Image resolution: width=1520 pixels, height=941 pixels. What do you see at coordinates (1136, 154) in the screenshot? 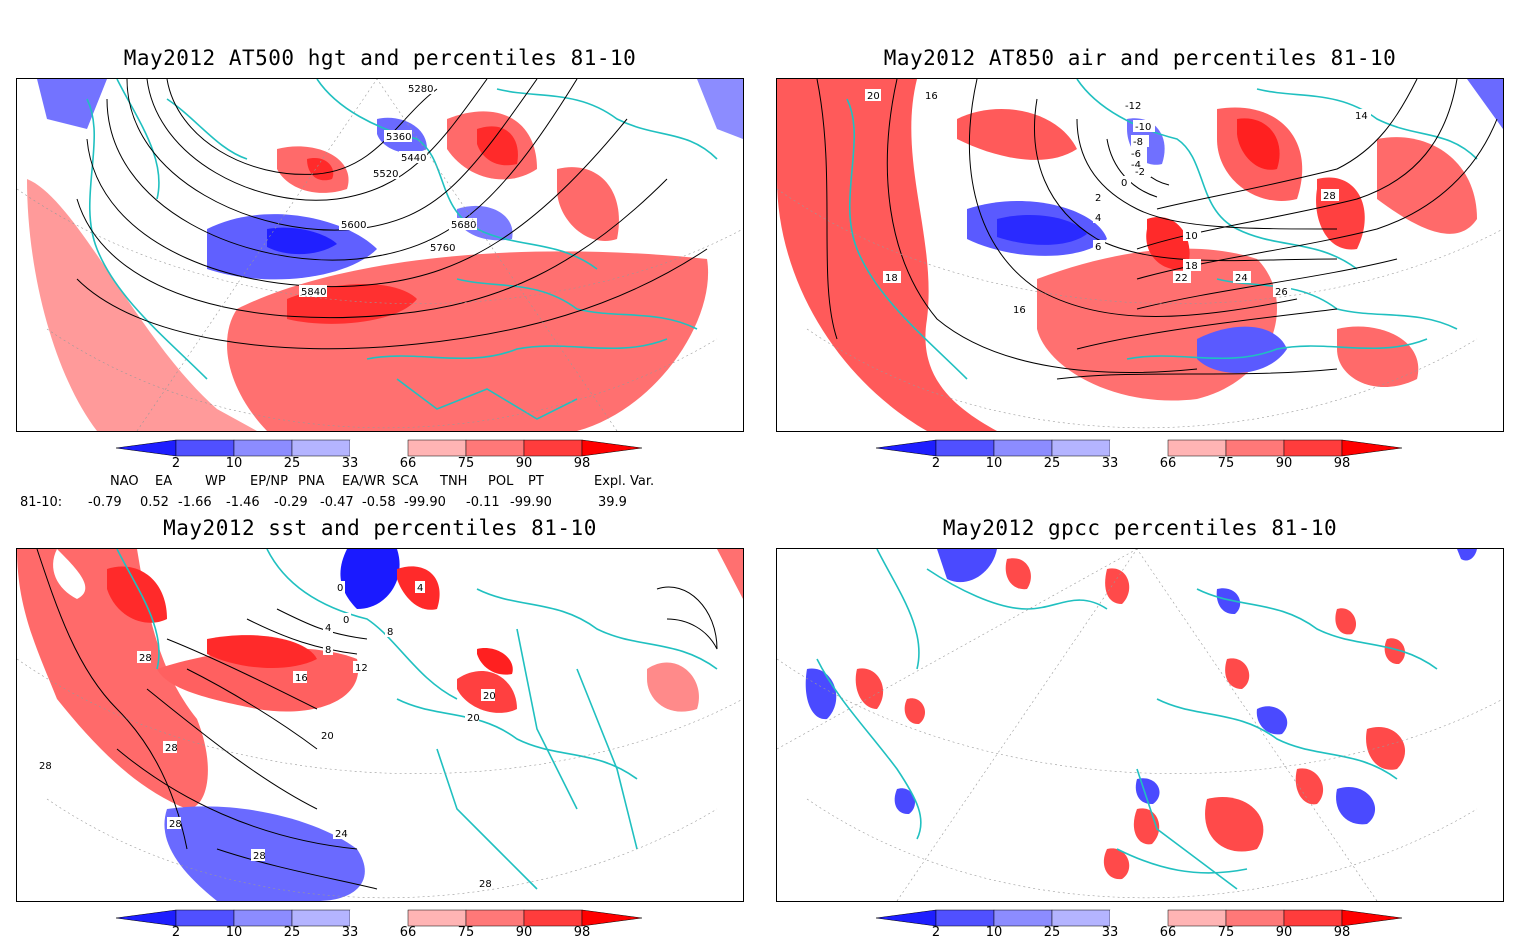
I see `contour-label: -6` at bounding box center [1136, 154].